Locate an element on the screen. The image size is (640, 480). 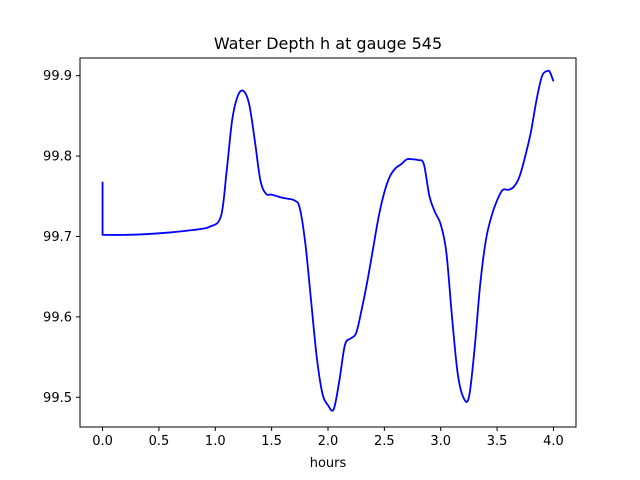
y-tick-label: 99.6 is located at coordinates (57, 317).